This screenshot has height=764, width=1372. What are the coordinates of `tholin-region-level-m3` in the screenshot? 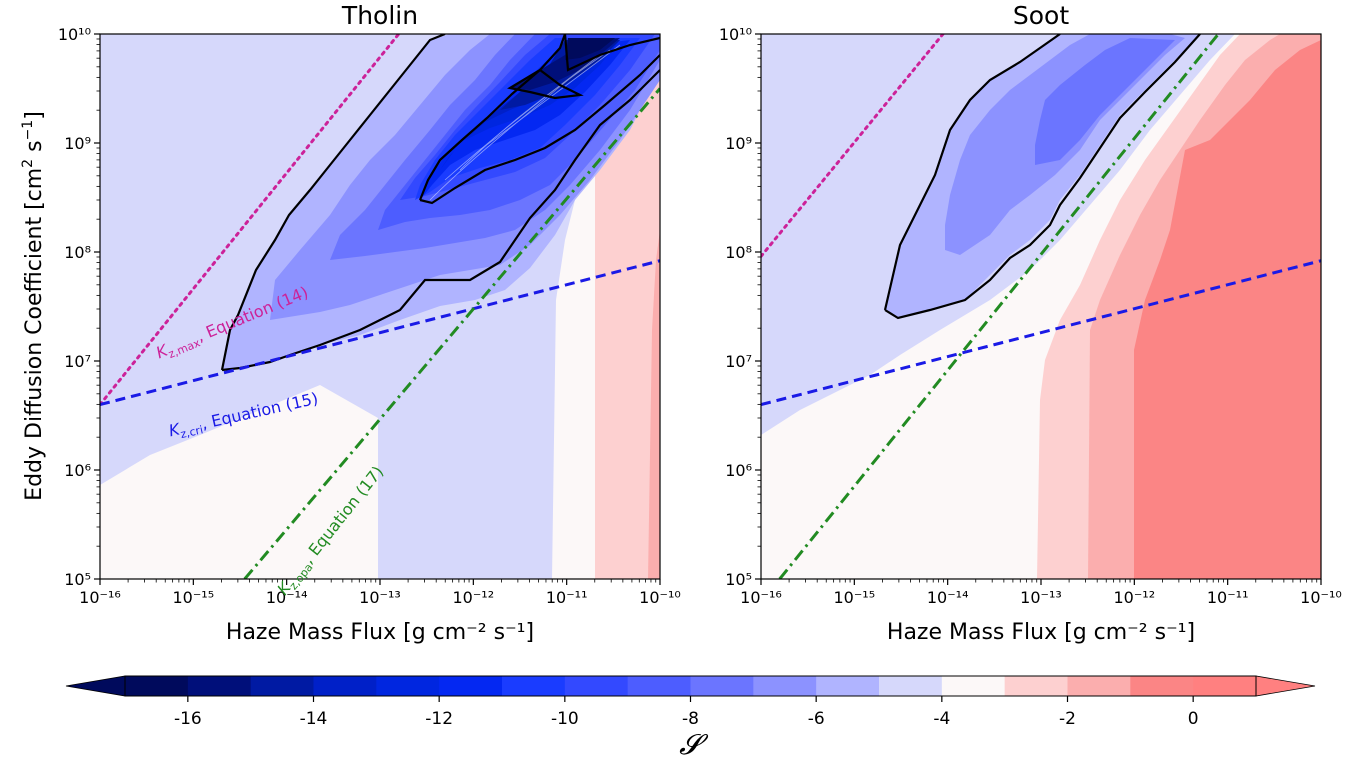 It's located at (627, 329).